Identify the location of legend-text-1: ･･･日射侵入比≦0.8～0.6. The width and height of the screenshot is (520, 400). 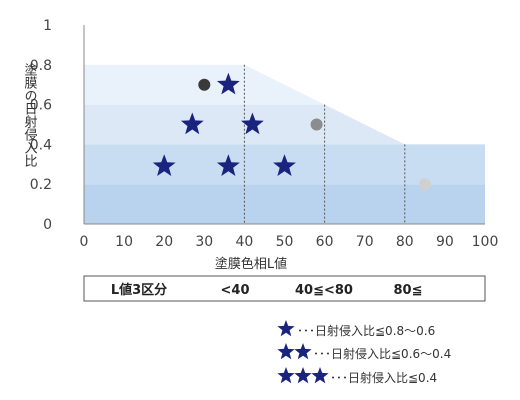
(366, 330).